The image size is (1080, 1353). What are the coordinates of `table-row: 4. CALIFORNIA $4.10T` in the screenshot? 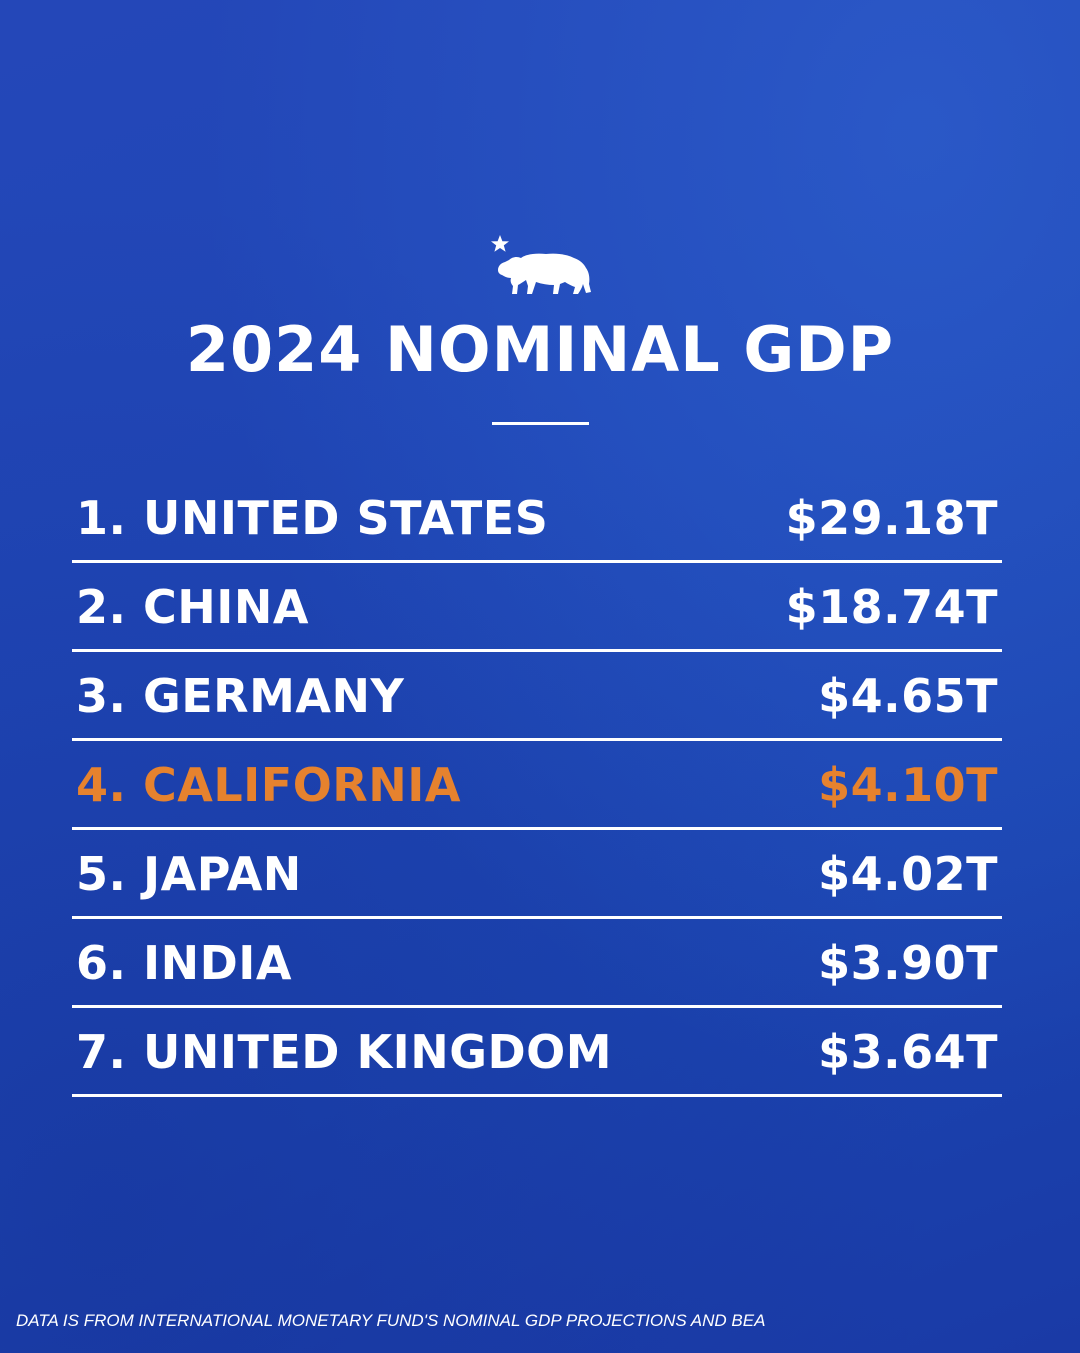 It's located at (537, 785).